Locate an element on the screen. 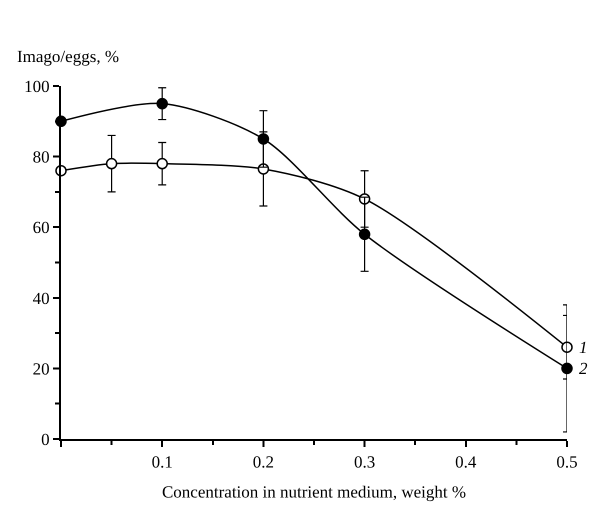  x-axis-title: Concentration in nutrient medium, weight % is located at coordinates (314, 492).